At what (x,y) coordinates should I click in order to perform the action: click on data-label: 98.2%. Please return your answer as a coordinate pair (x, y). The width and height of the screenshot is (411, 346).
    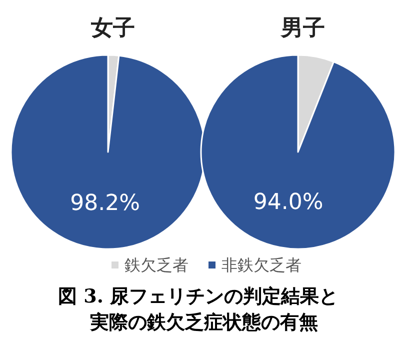
    Looking at the image, I should click on (105, 203).